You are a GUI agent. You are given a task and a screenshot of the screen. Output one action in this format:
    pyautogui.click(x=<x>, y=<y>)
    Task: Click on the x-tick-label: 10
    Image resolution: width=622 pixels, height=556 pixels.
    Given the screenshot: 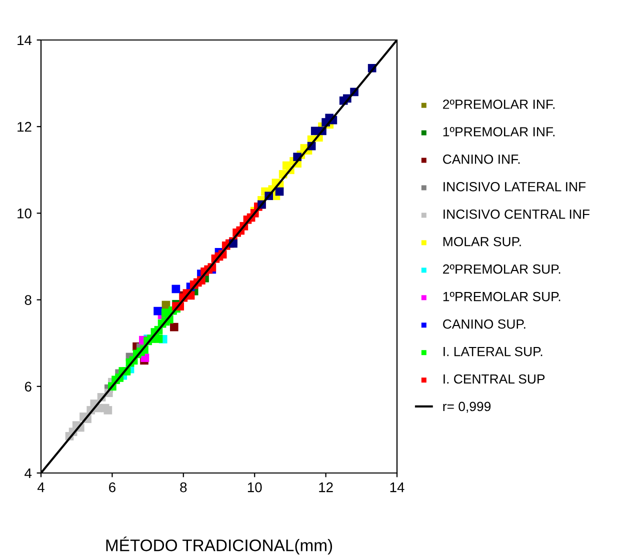 What is the action you would take?
    pyautogui.click(x=255, y=487)
    